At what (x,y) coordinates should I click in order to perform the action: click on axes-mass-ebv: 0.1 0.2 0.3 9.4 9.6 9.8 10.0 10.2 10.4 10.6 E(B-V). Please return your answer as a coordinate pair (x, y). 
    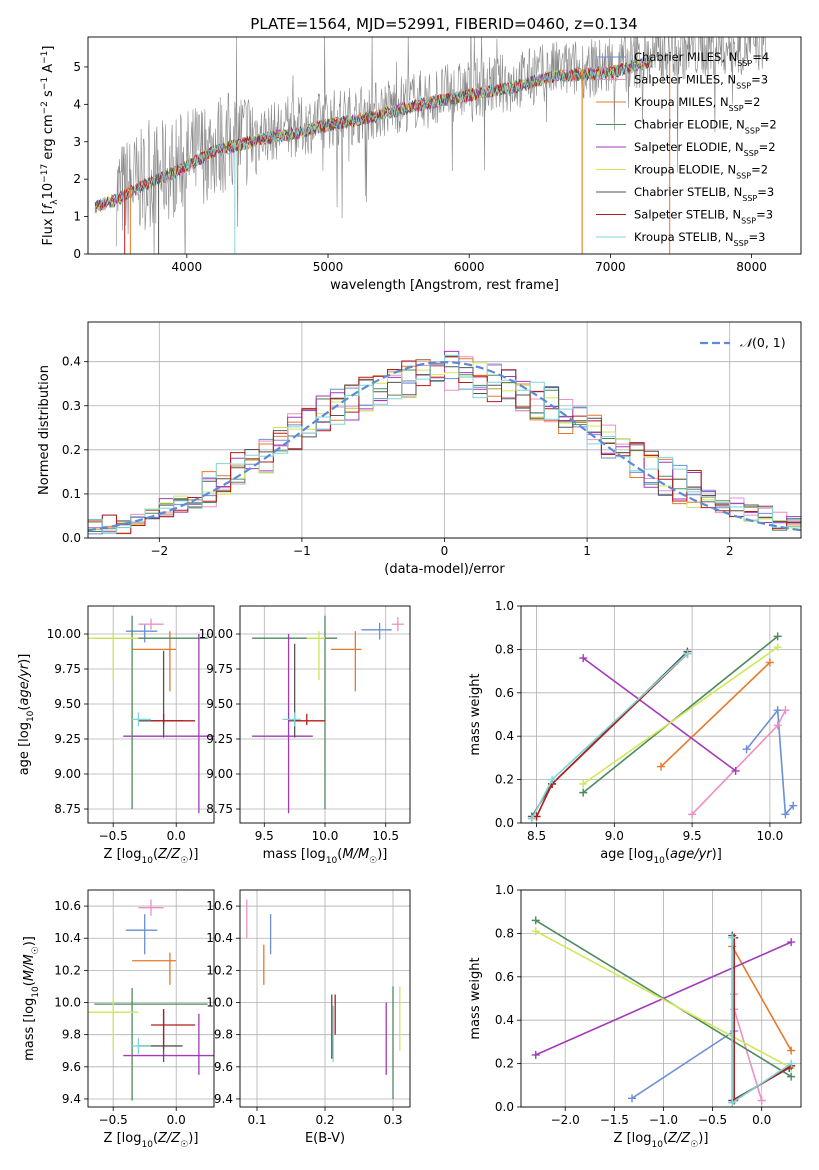
    Looking at the image, I should click on (308, 1017).